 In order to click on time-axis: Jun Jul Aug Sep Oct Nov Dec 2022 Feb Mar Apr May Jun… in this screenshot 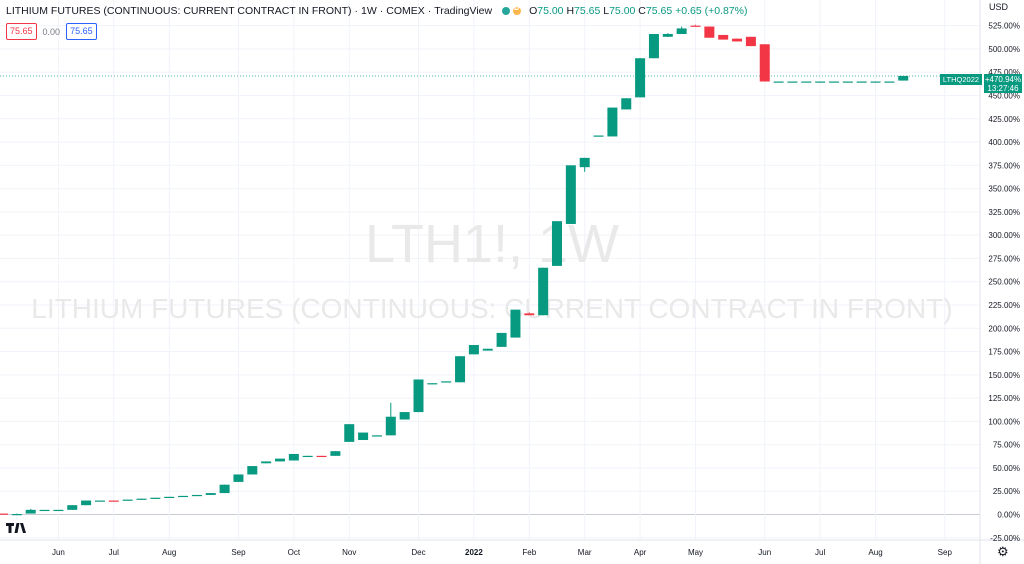, I will do `click(502, 552)`.